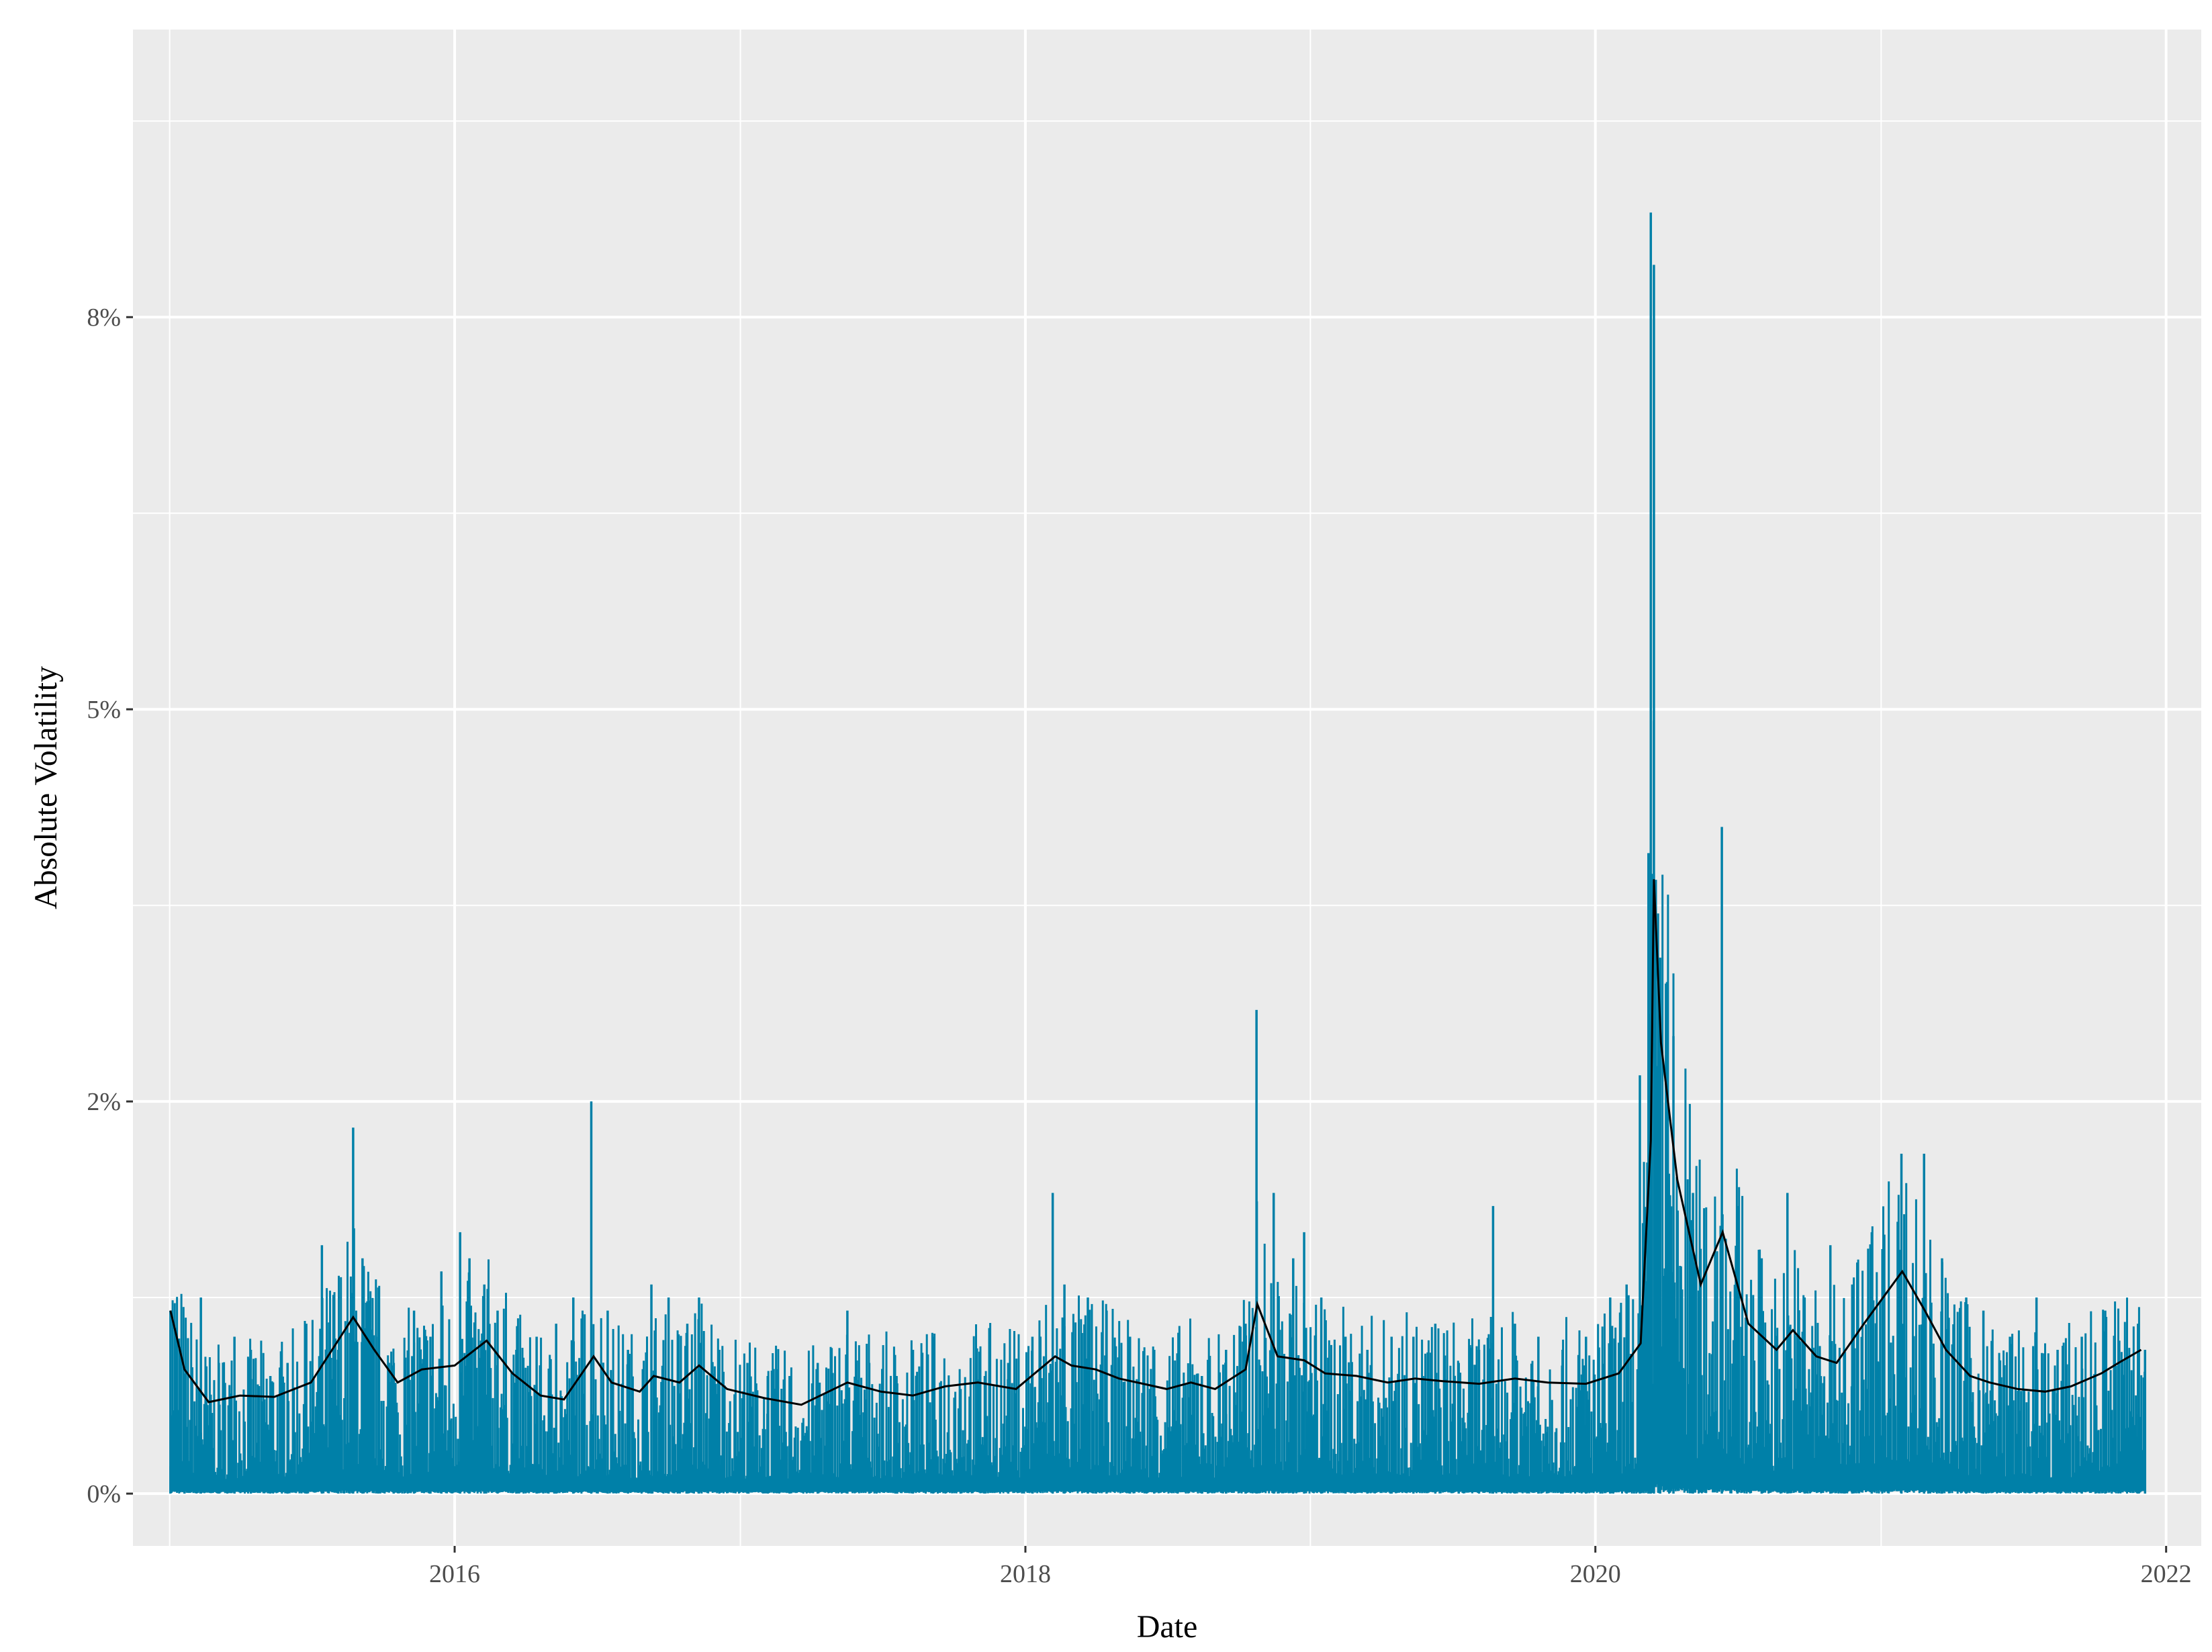  I want to click on y-tick-label: 5%, so click(104, 710).